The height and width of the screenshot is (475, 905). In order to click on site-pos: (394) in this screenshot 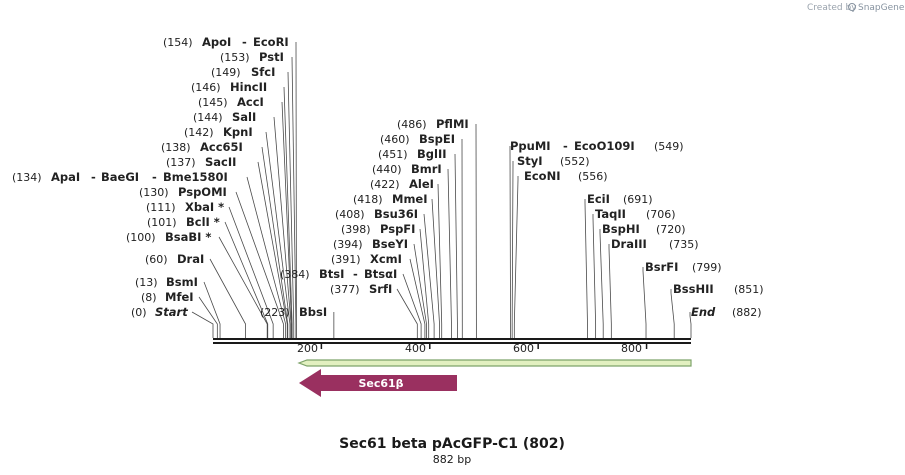, I will do `click(348, 244)`.